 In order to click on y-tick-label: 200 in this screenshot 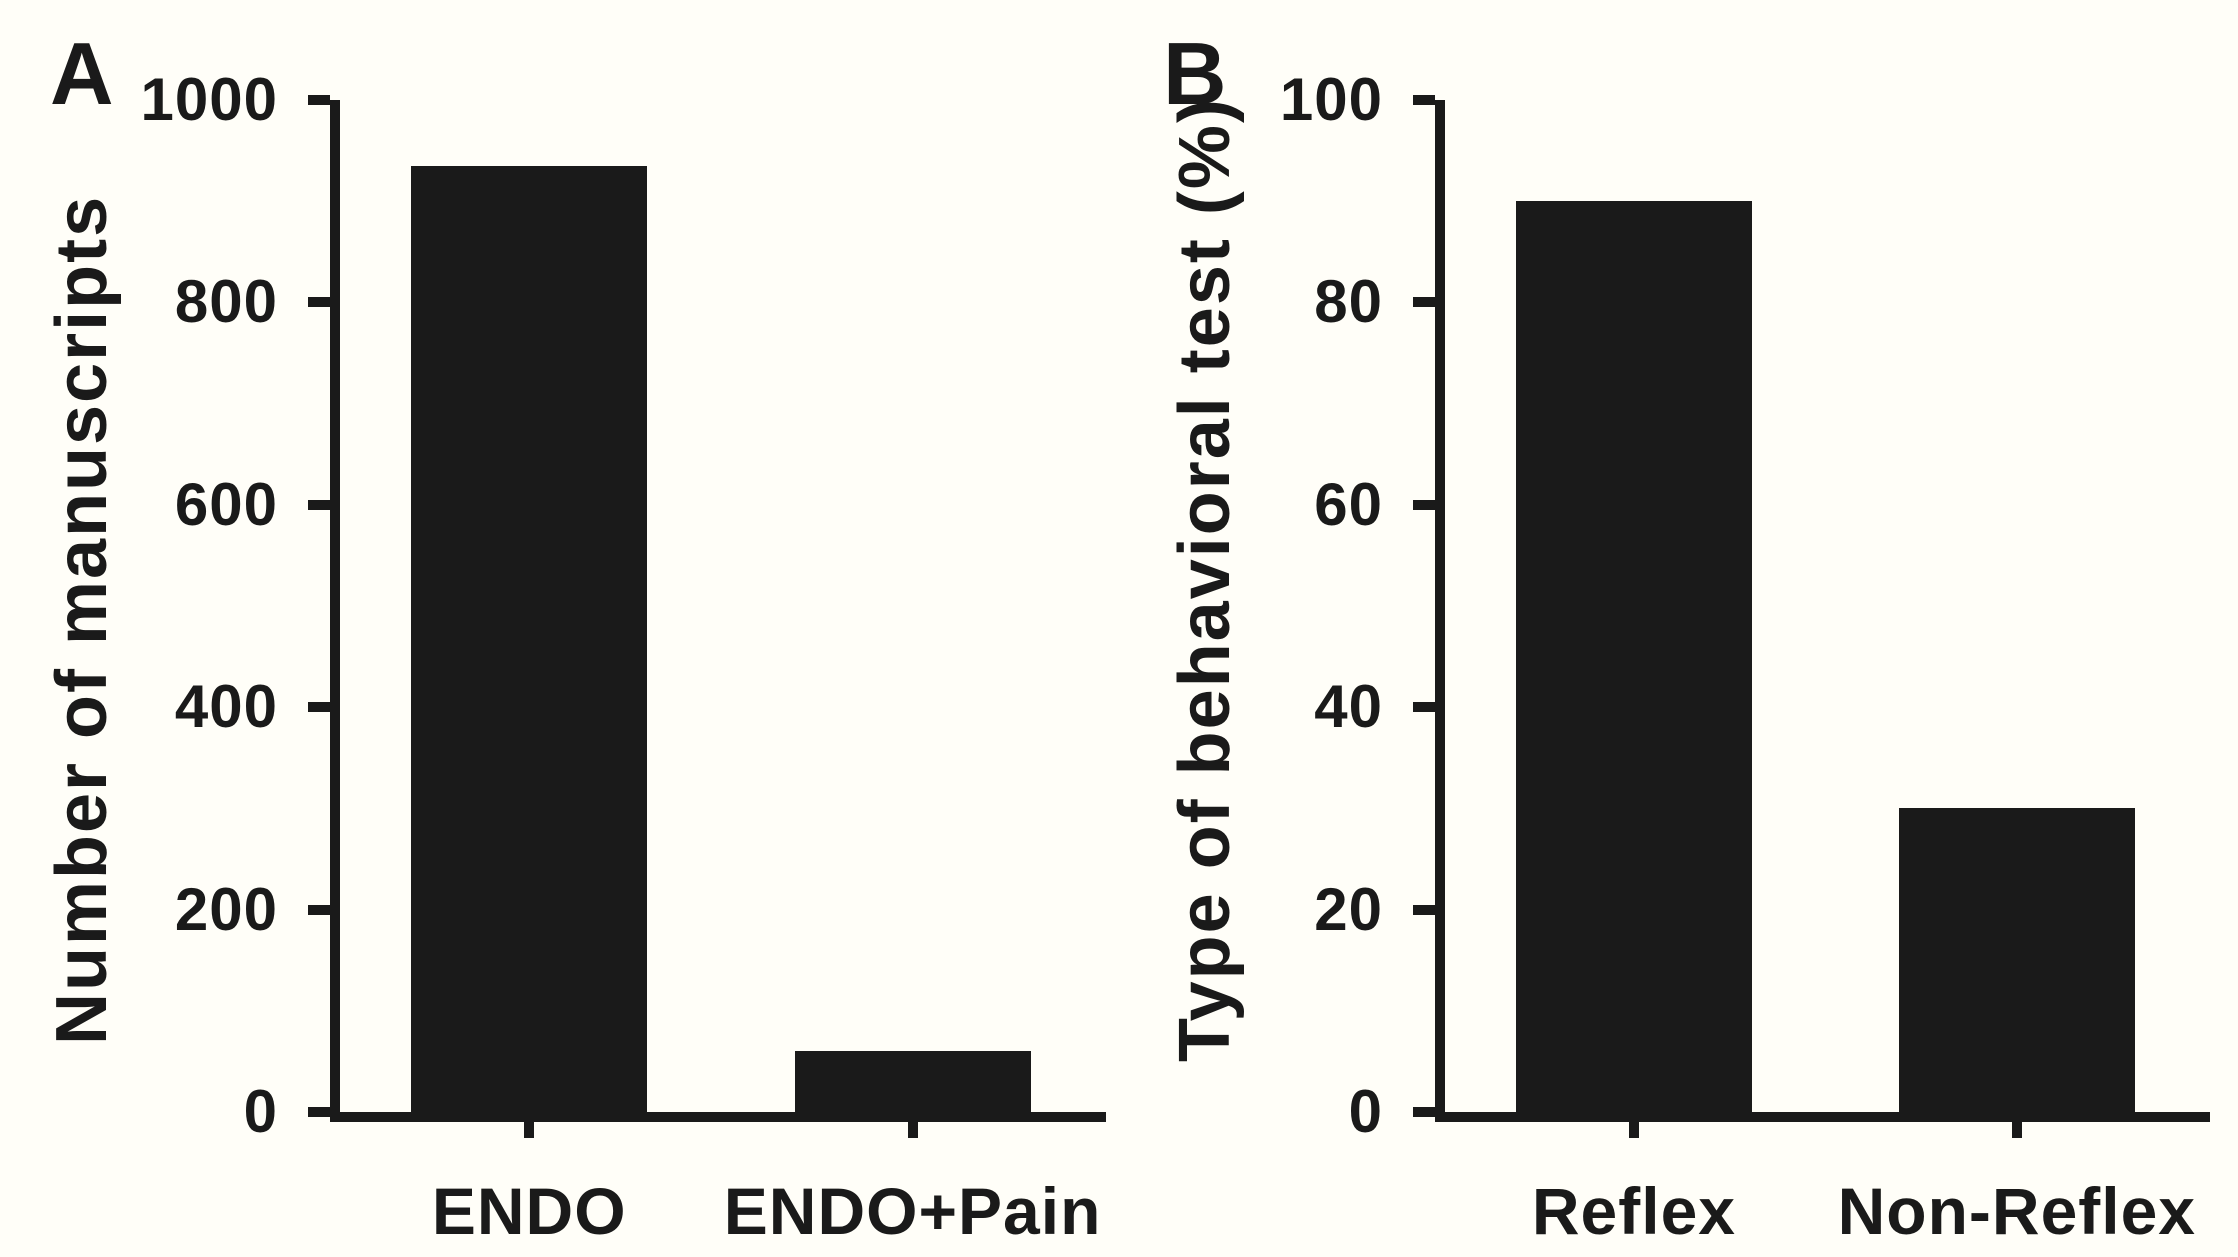, I will do `click(226, 909)`.